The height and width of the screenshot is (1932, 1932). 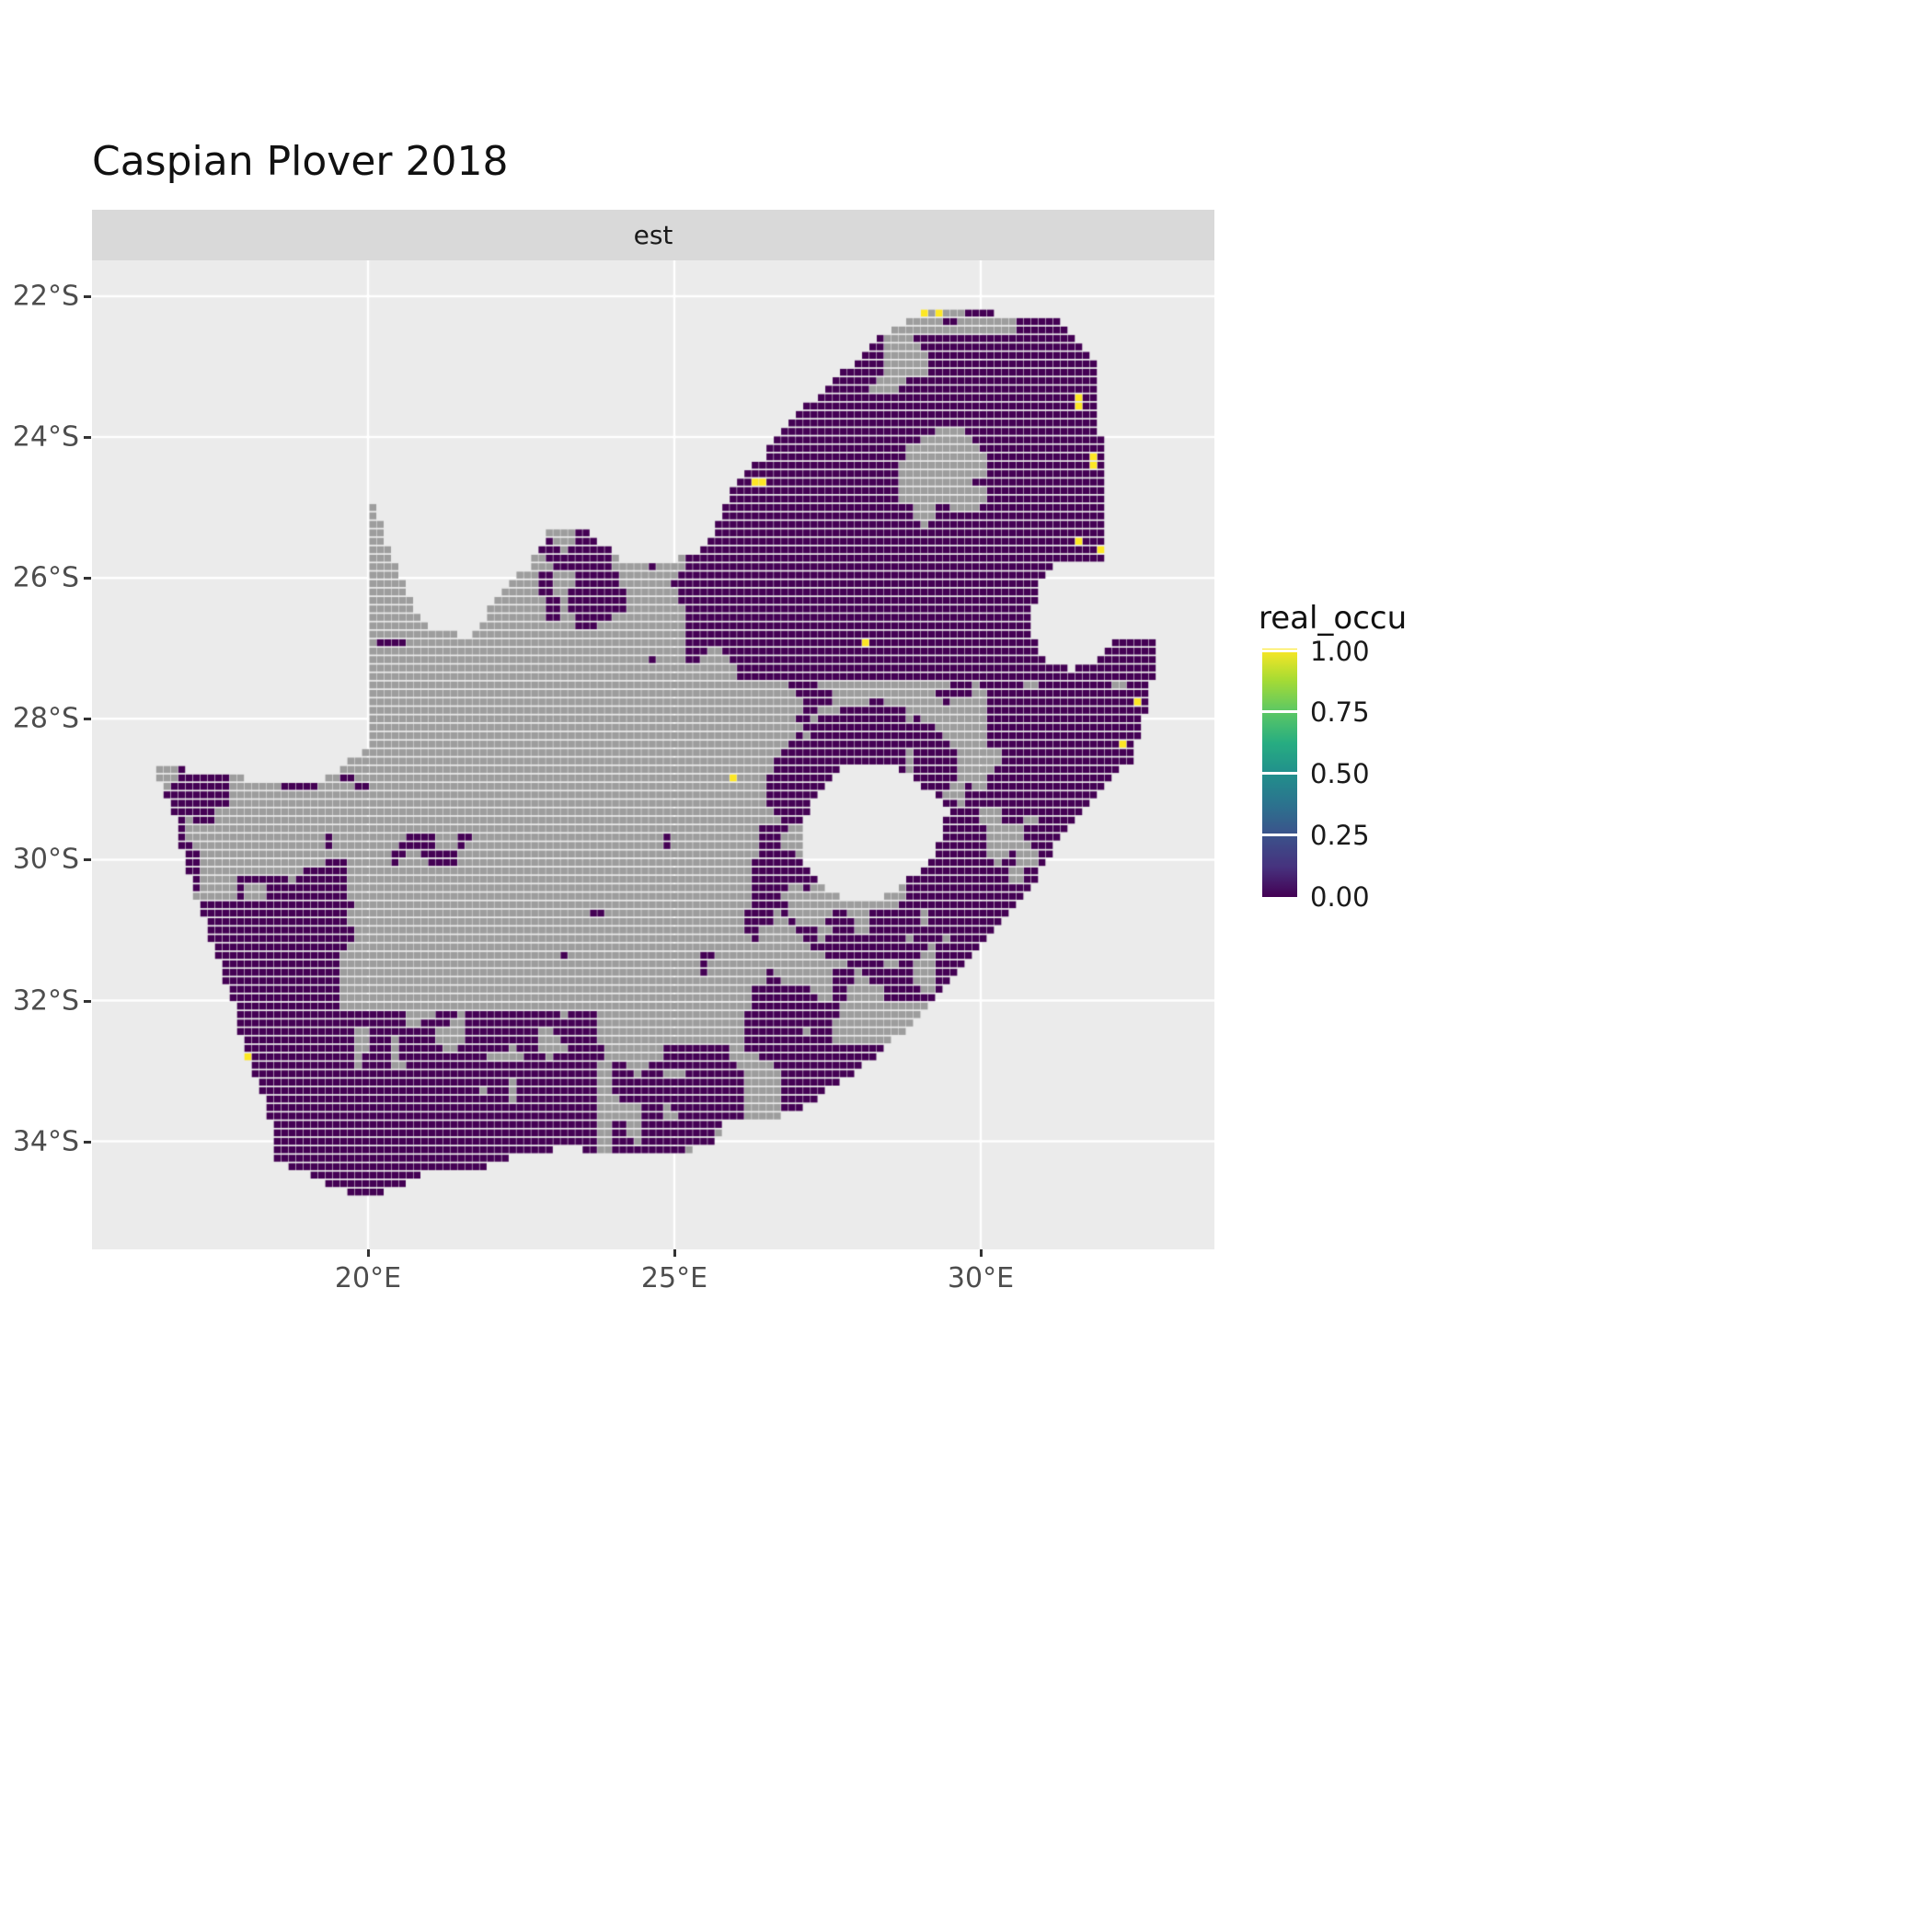 I want to click on y-axis-tick-label: 34°S, so click(x=45, y=1141).